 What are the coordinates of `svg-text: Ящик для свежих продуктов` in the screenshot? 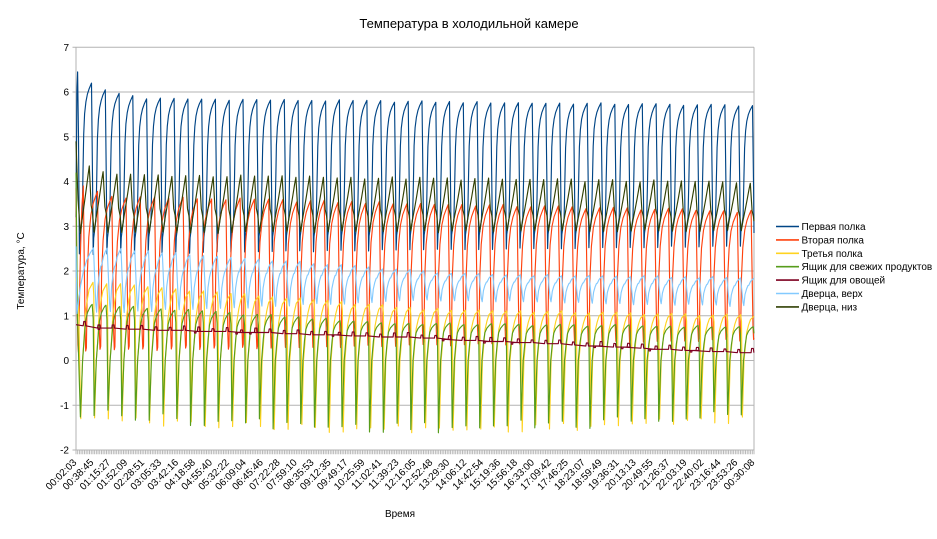 It's located at (867, 267).